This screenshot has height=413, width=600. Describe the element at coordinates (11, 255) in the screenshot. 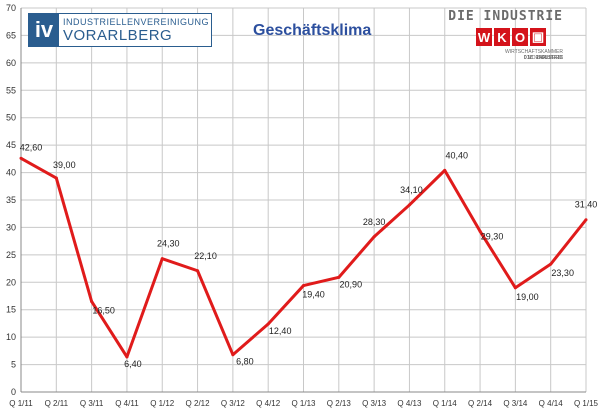

I see `y-tick-label: 25` at that location.